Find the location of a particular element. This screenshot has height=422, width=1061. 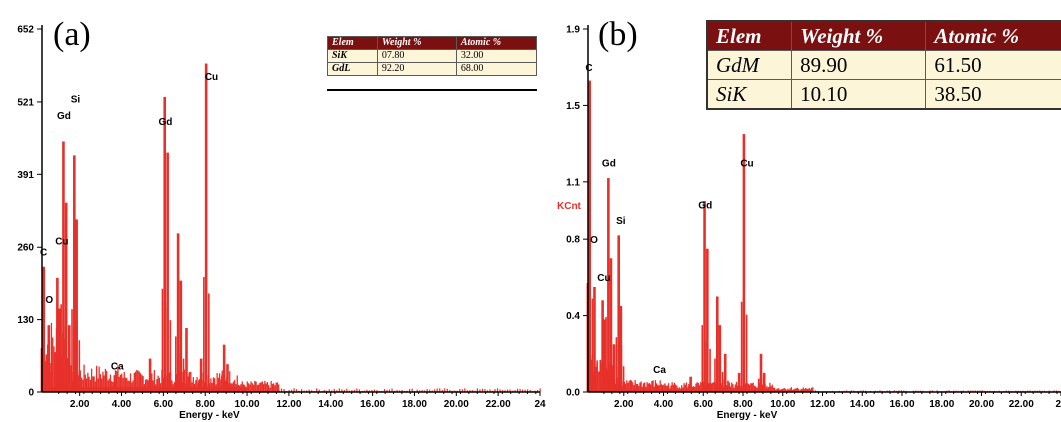

table-row: SiK 07.80 32.00 is located at coordinates (432, 56).